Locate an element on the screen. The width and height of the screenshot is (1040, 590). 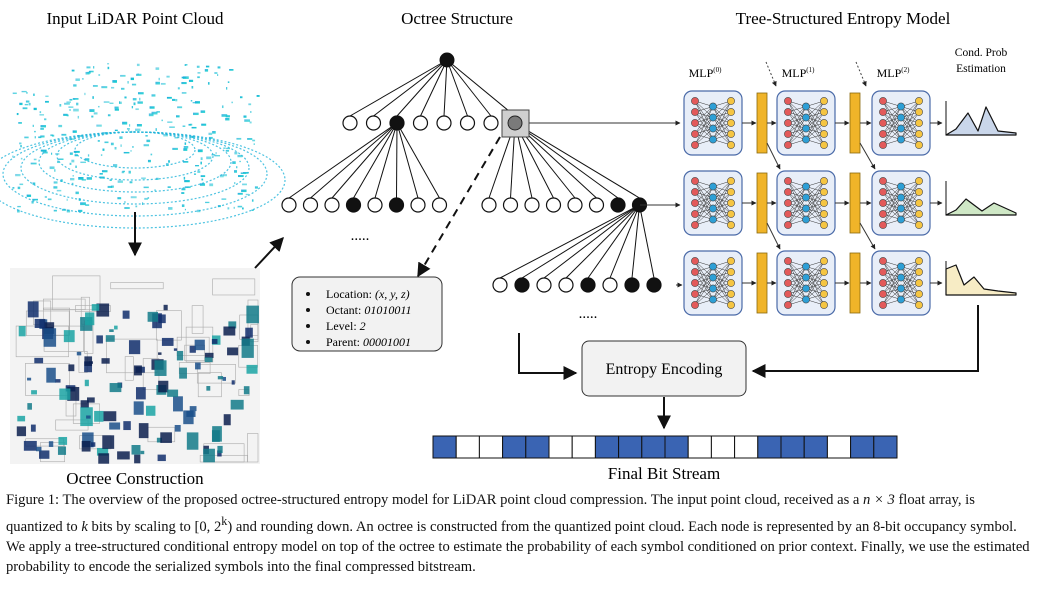
info-value: 00001001 is located at coordinates (387, 342).